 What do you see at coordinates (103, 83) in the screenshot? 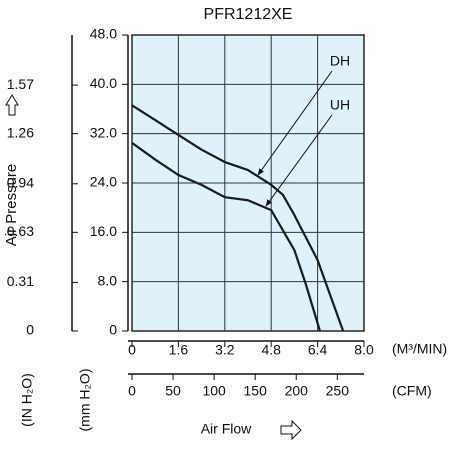
I see `y-tick-label: 40.0` at bounding box center [103, 83].